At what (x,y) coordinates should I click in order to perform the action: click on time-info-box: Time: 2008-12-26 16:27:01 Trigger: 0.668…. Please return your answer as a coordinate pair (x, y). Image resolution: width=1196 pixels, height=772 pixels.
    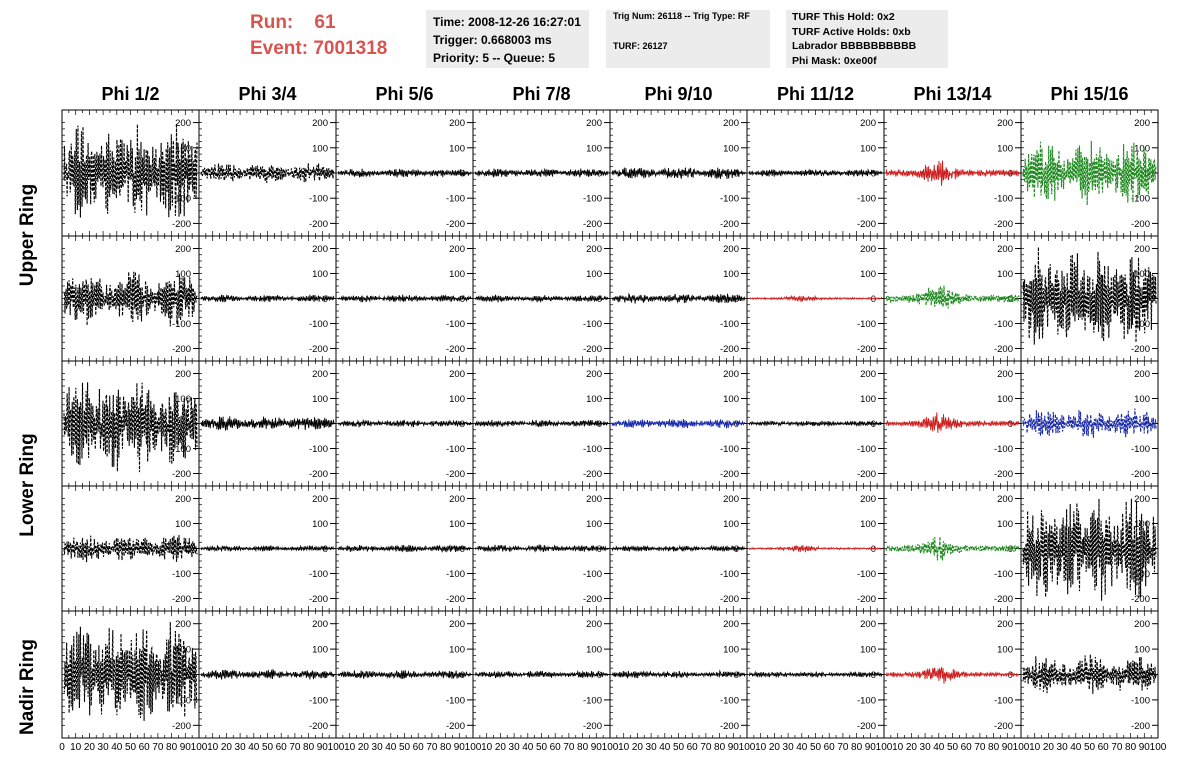
    Looking at the image, I should click on (507, 39).